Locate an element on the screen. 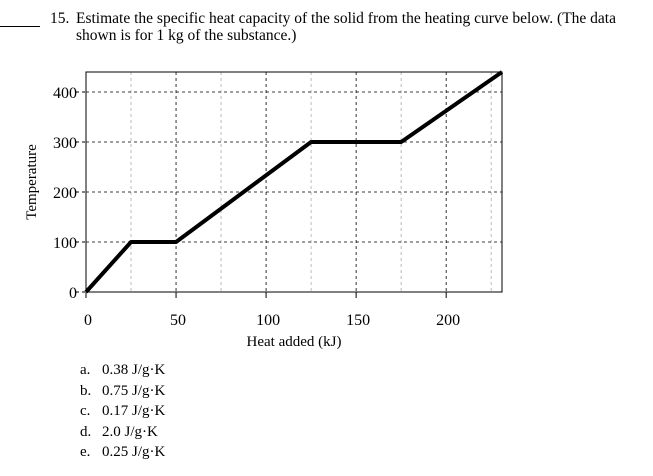 This screenshot has height=476, width=653. x-tick-label: 100 is located at coordinates (268, 320).